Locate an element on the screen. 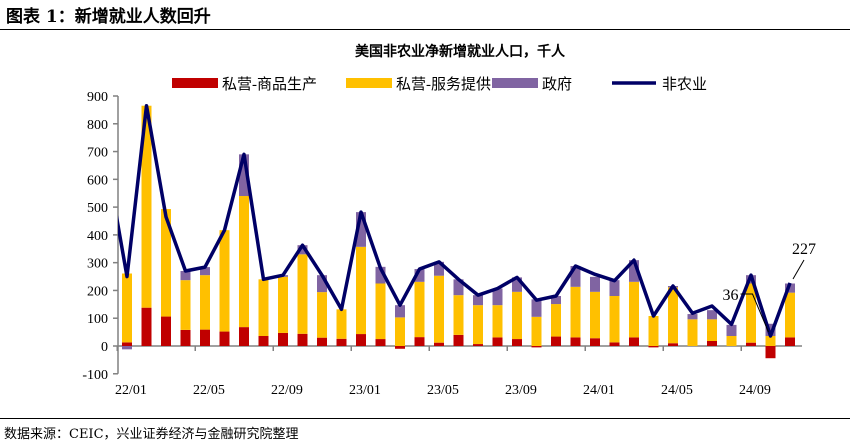 The height and width of the screenshot is (448, 858). legend-label: 政府 is located at coordinates (557, 84).